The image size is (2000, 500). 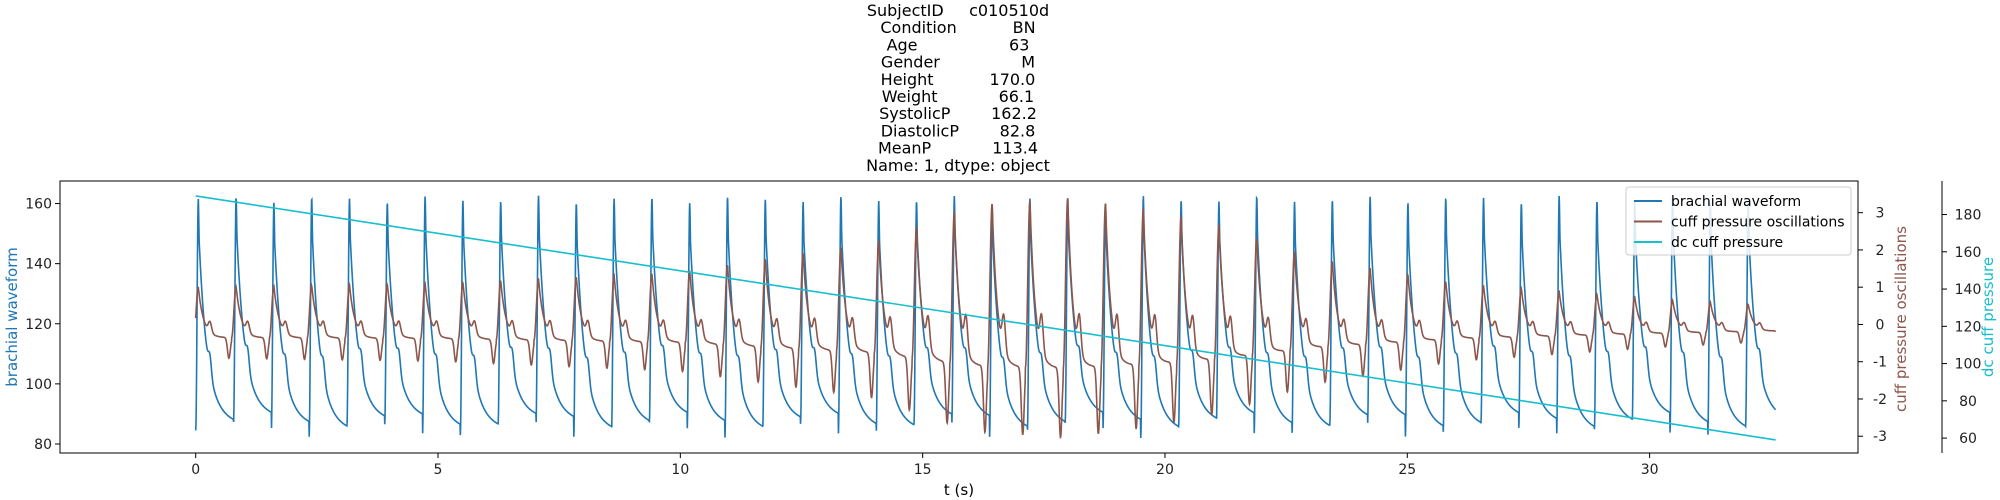 What do you see at coordinates (43, 445) in the screenshot?
I see `y-left-tick-label: 80` at bounding box center [43, 445].